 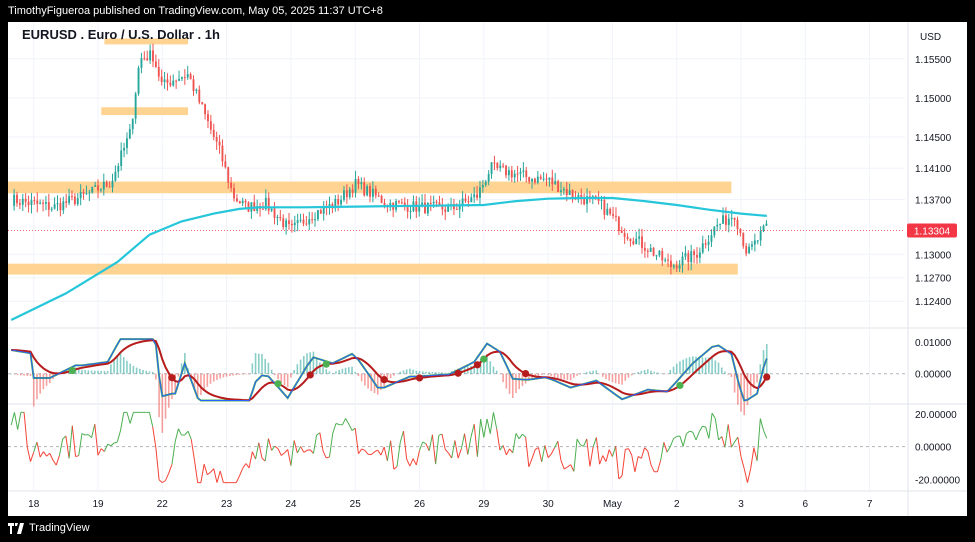 What do you see at coordinates (34, 504) in the screenshot?
I see `x-tick-label: 18` at bounding box center [34, 504].